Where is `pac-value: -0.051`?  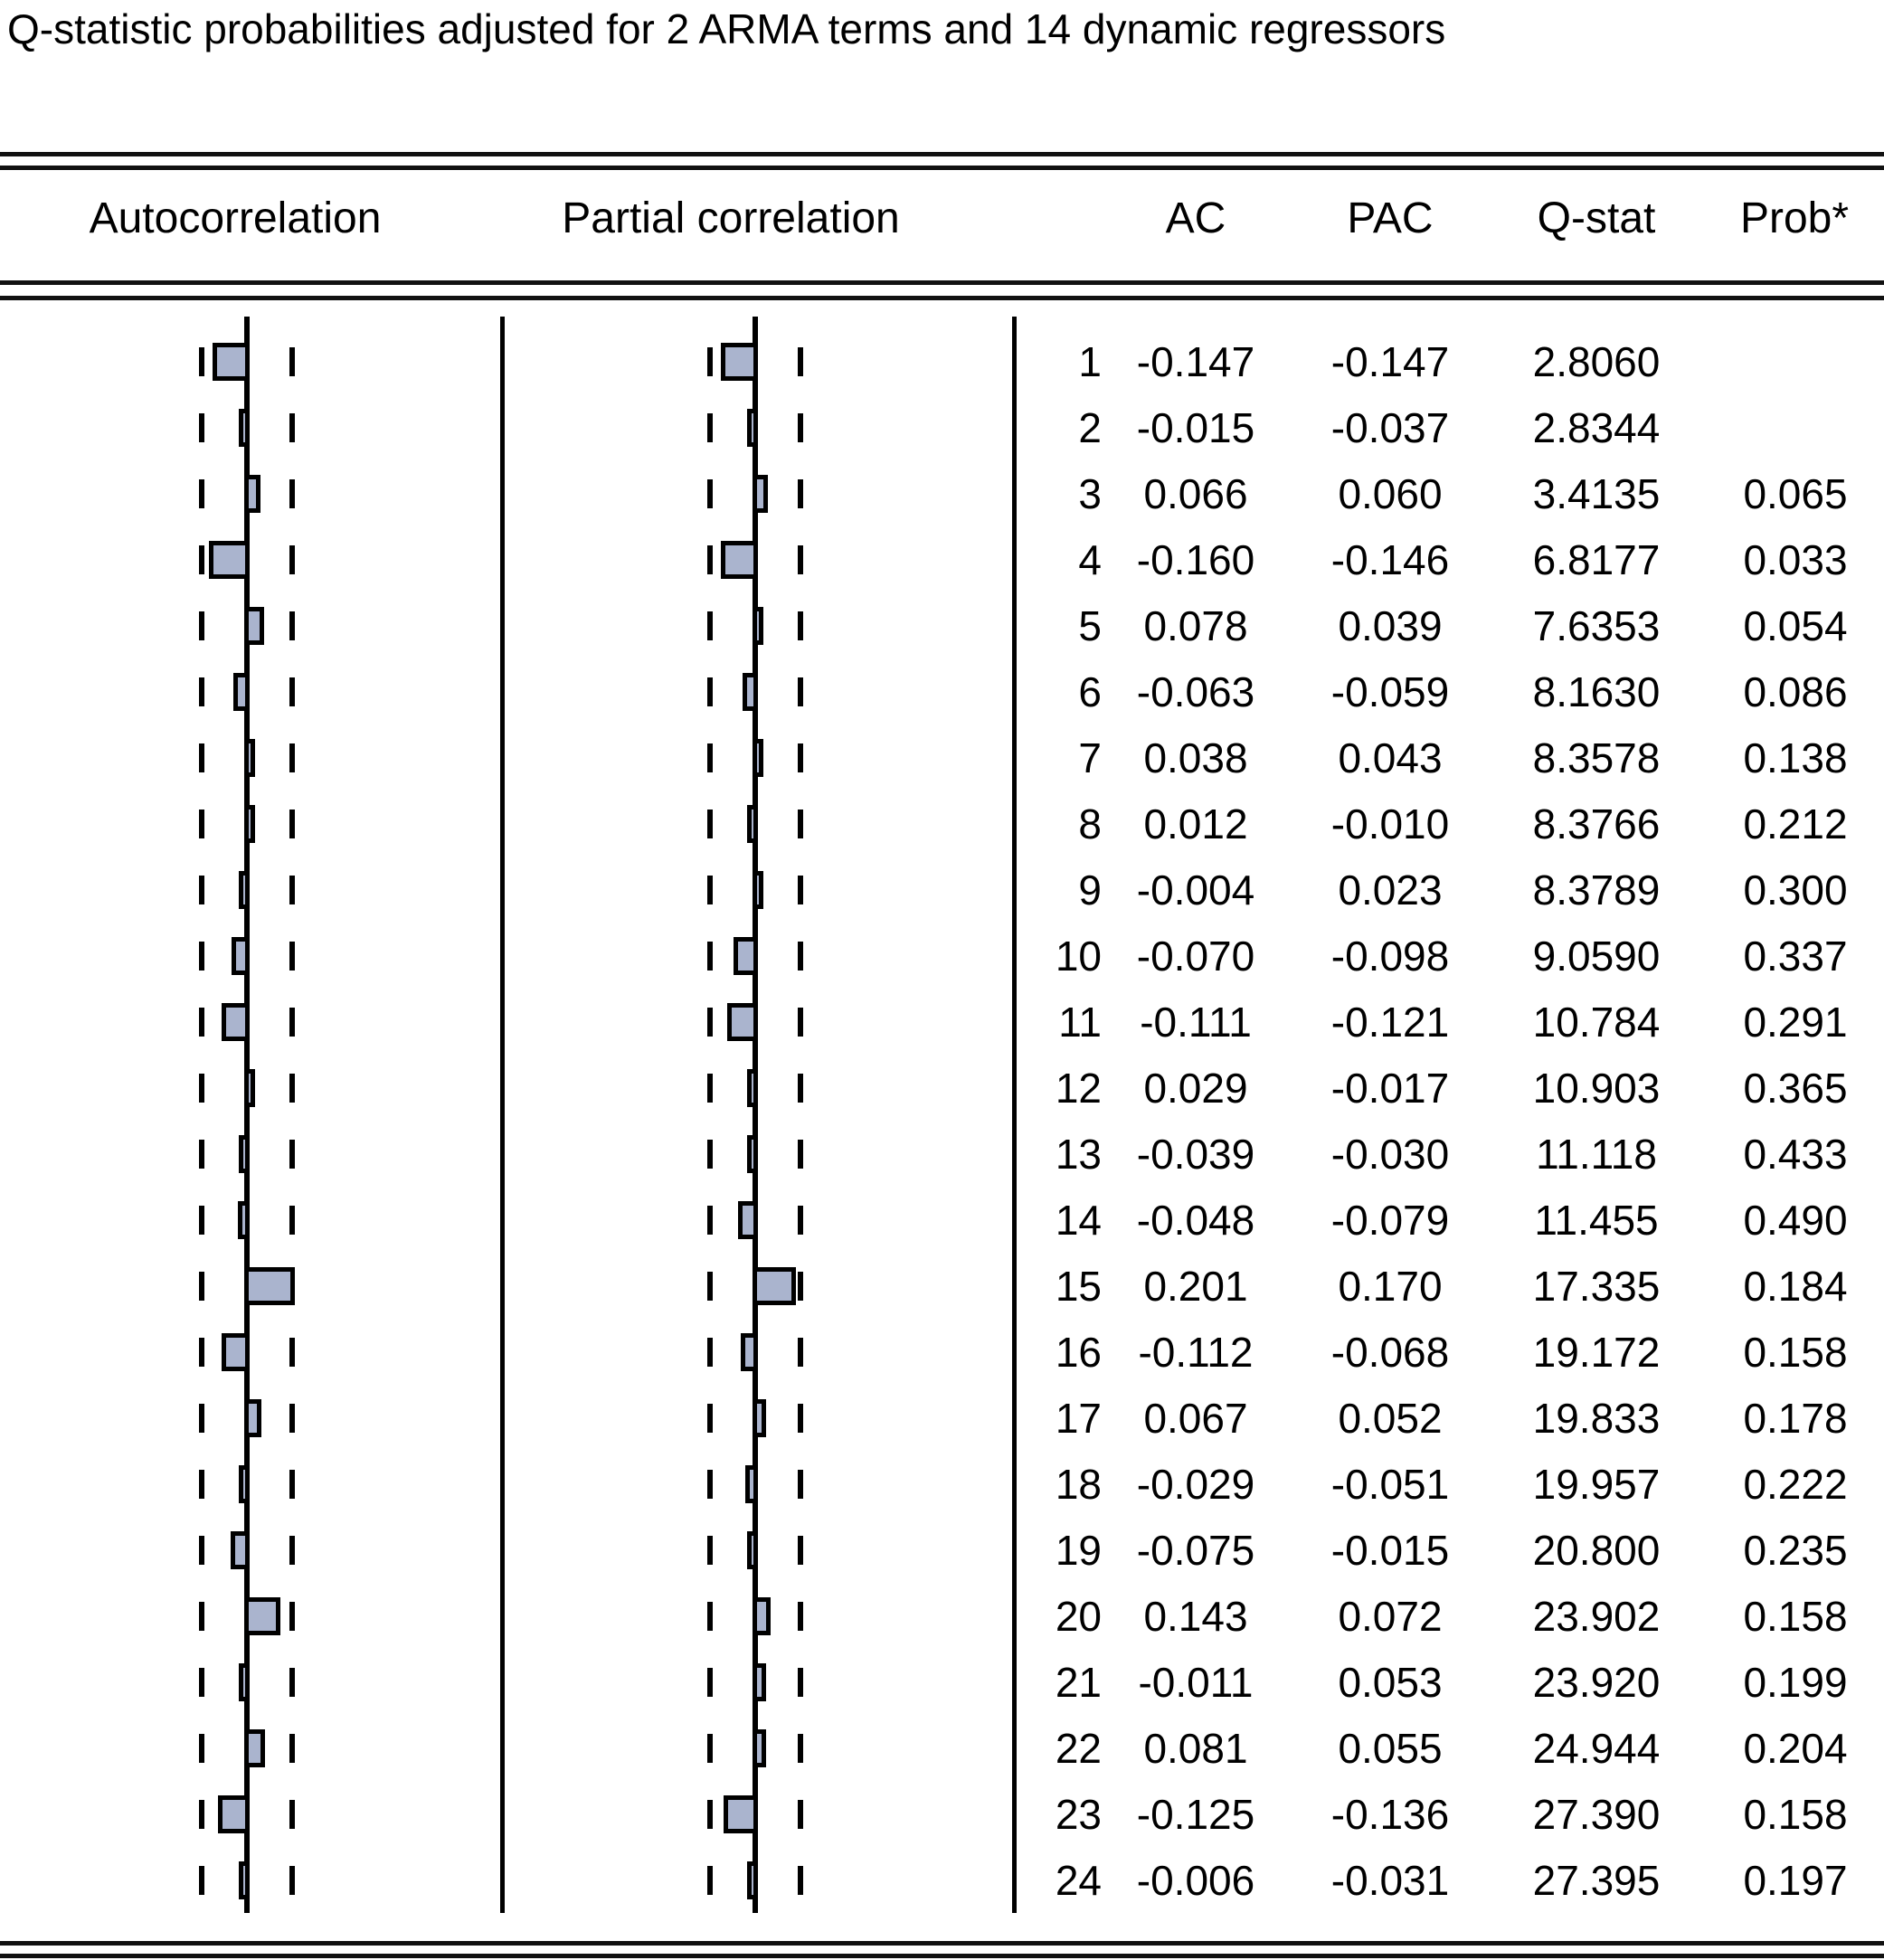 pac-value: -0.051 is located at coordinates (1390, 1484).